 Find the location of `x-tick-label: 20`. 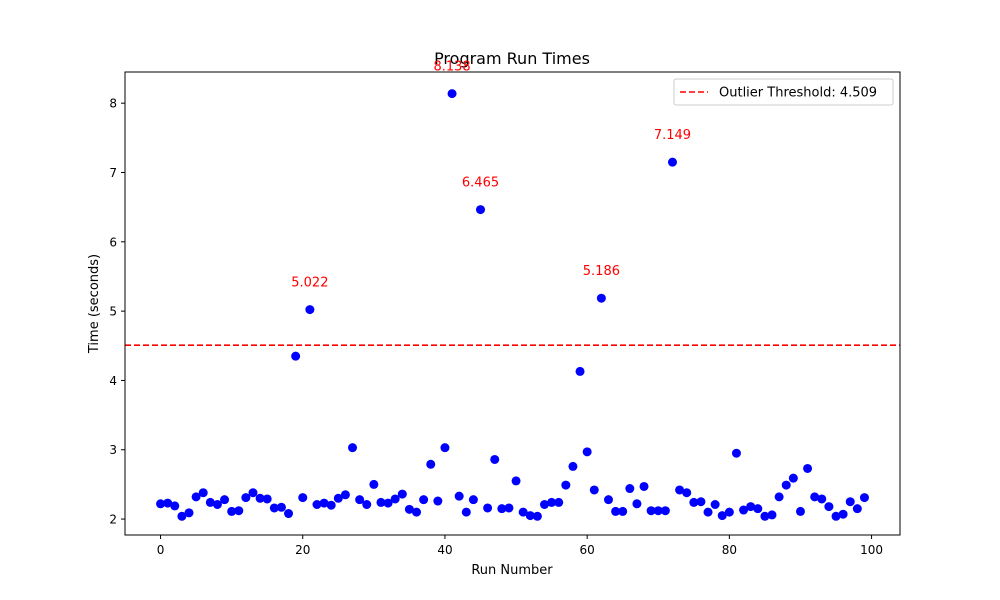

x-tick-label: 20 is located at coordinates (302, 550).